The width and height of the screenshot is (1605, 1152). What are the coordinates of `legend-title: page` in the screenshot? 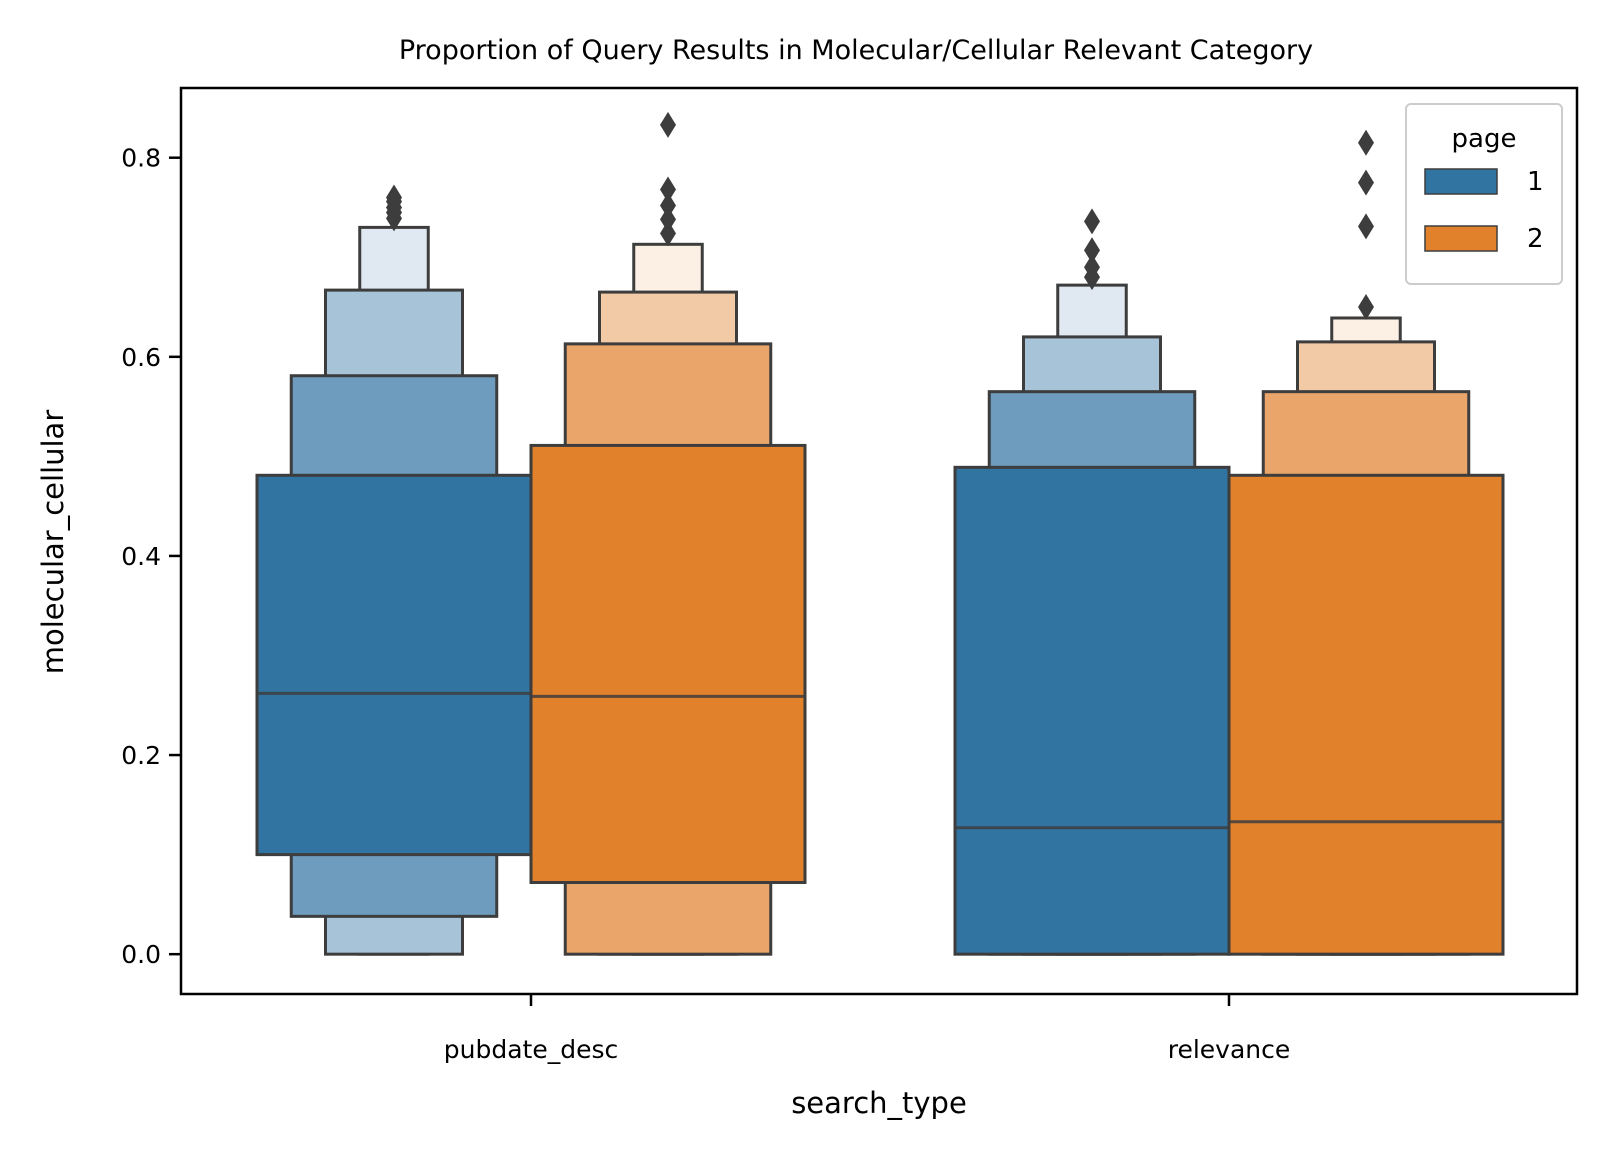 It's located at (1484, 139).